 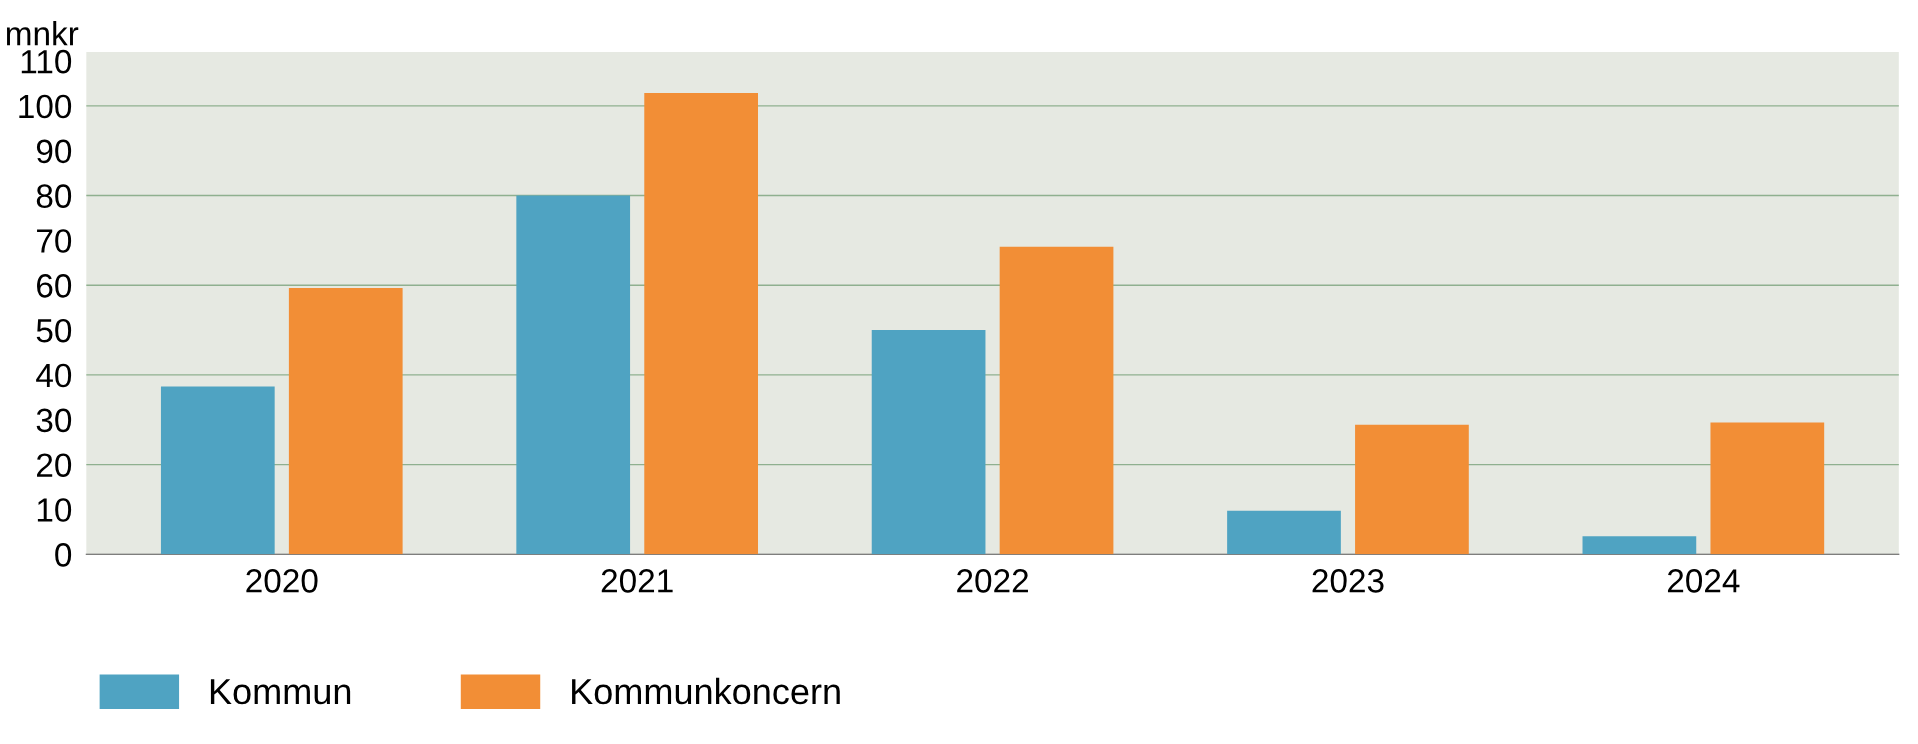 What do you see at coordinates (42, 33) in the screenshot?
I see `y-axis-title: mnkr` at bounding box center [42, 33].